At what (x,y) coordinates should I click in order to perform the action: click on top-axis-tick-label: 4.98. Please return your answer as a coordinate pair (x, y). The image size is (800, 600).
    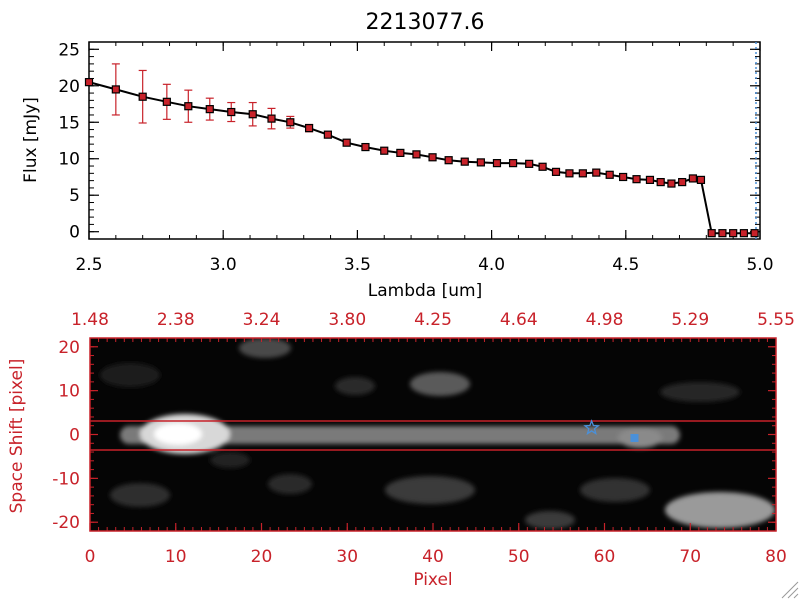
    Looking at the image, I should click on (605, 320).